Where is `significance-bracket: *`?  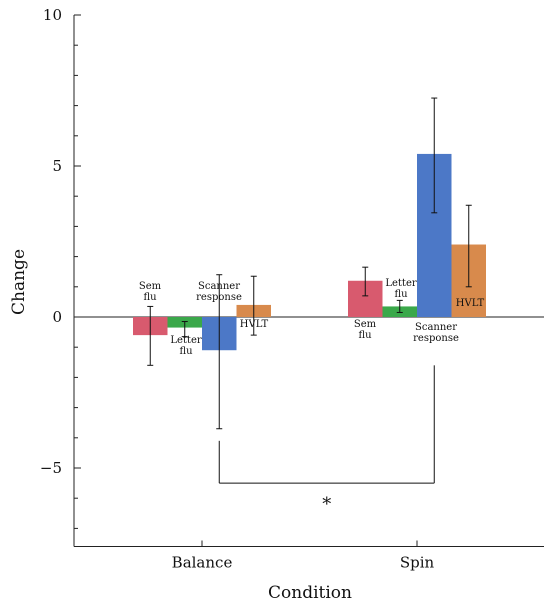
significance-bracket: * is located at coordinates (326, 440).